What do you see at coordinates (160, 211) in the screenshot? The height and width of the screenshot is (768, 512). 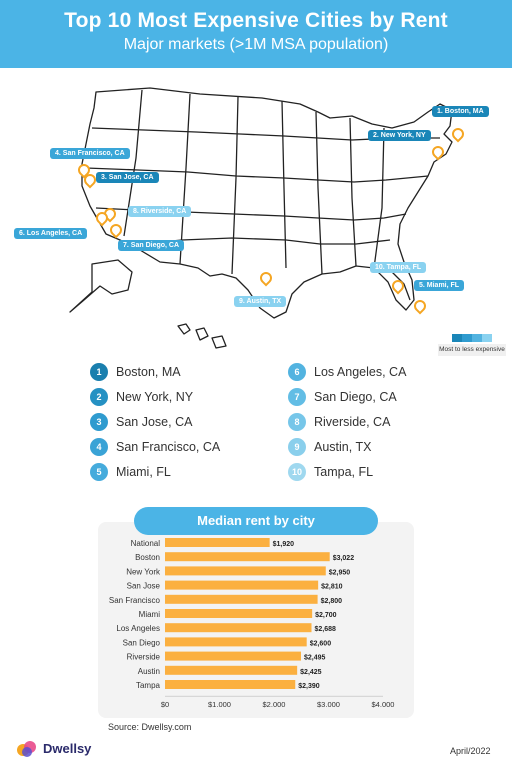 I see `map-label-riverside: 8. Riverside, CA` at bounding box center [160, 211].